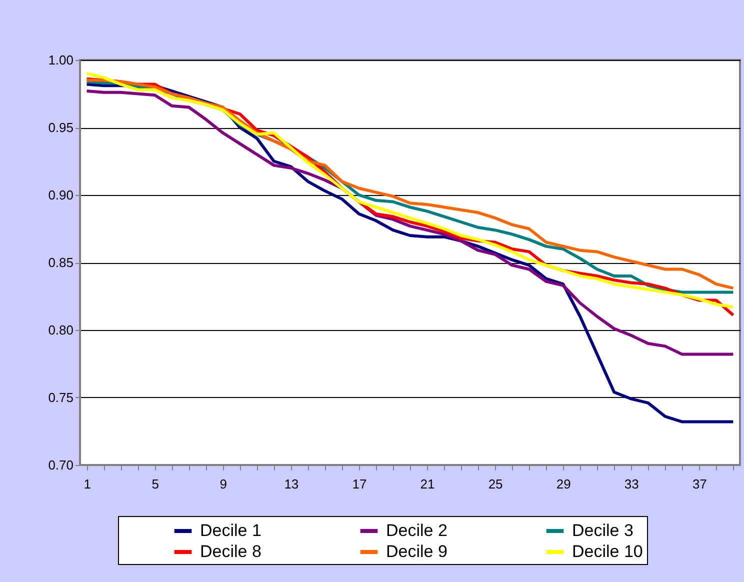  What do you see at coordinates (61, 330) in the screenshot?
I see `y-tick-label: 0.80` at bounding box center [61, 330].